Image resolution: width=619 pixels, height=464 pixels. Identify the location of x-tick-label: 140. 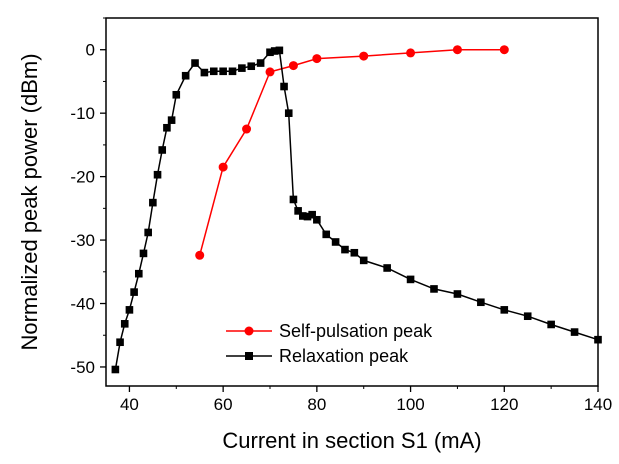
(598, 404).